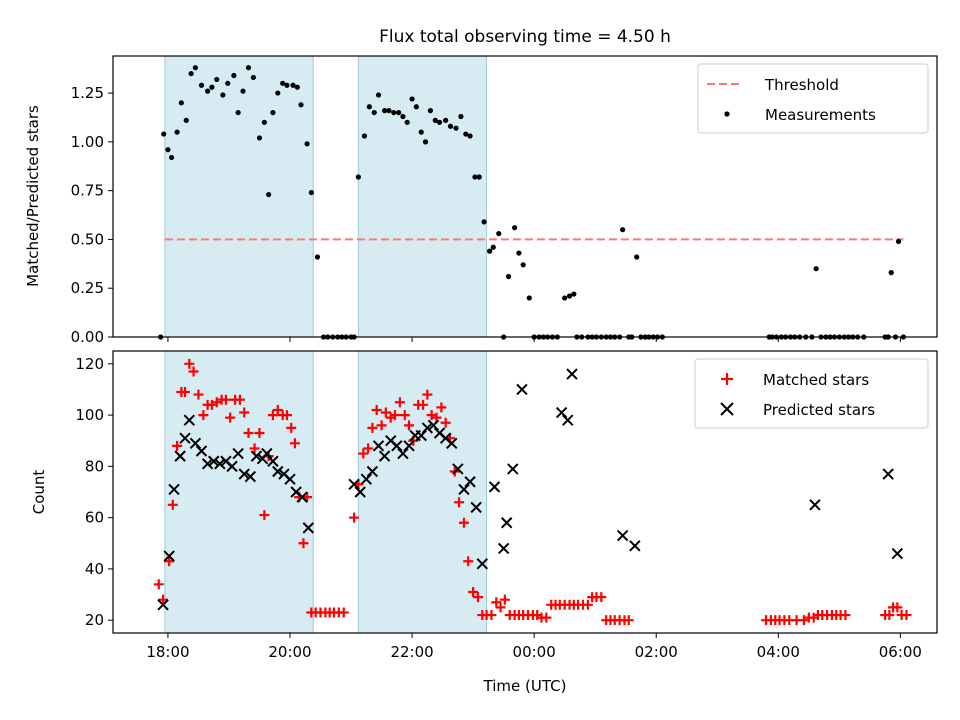  Describe the element at coordinates (94, 569) in the screenshot. I see `bottom-ytick-label: 40` at that location.